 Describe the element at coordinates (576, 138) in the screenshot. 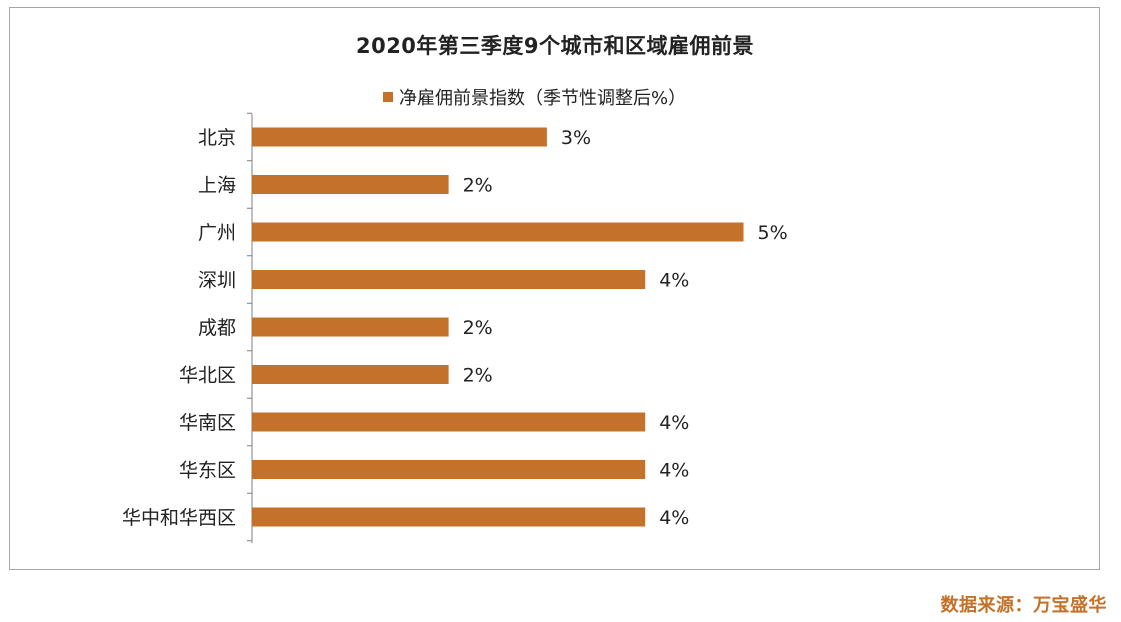

I see `data-label: 3%` at that location.